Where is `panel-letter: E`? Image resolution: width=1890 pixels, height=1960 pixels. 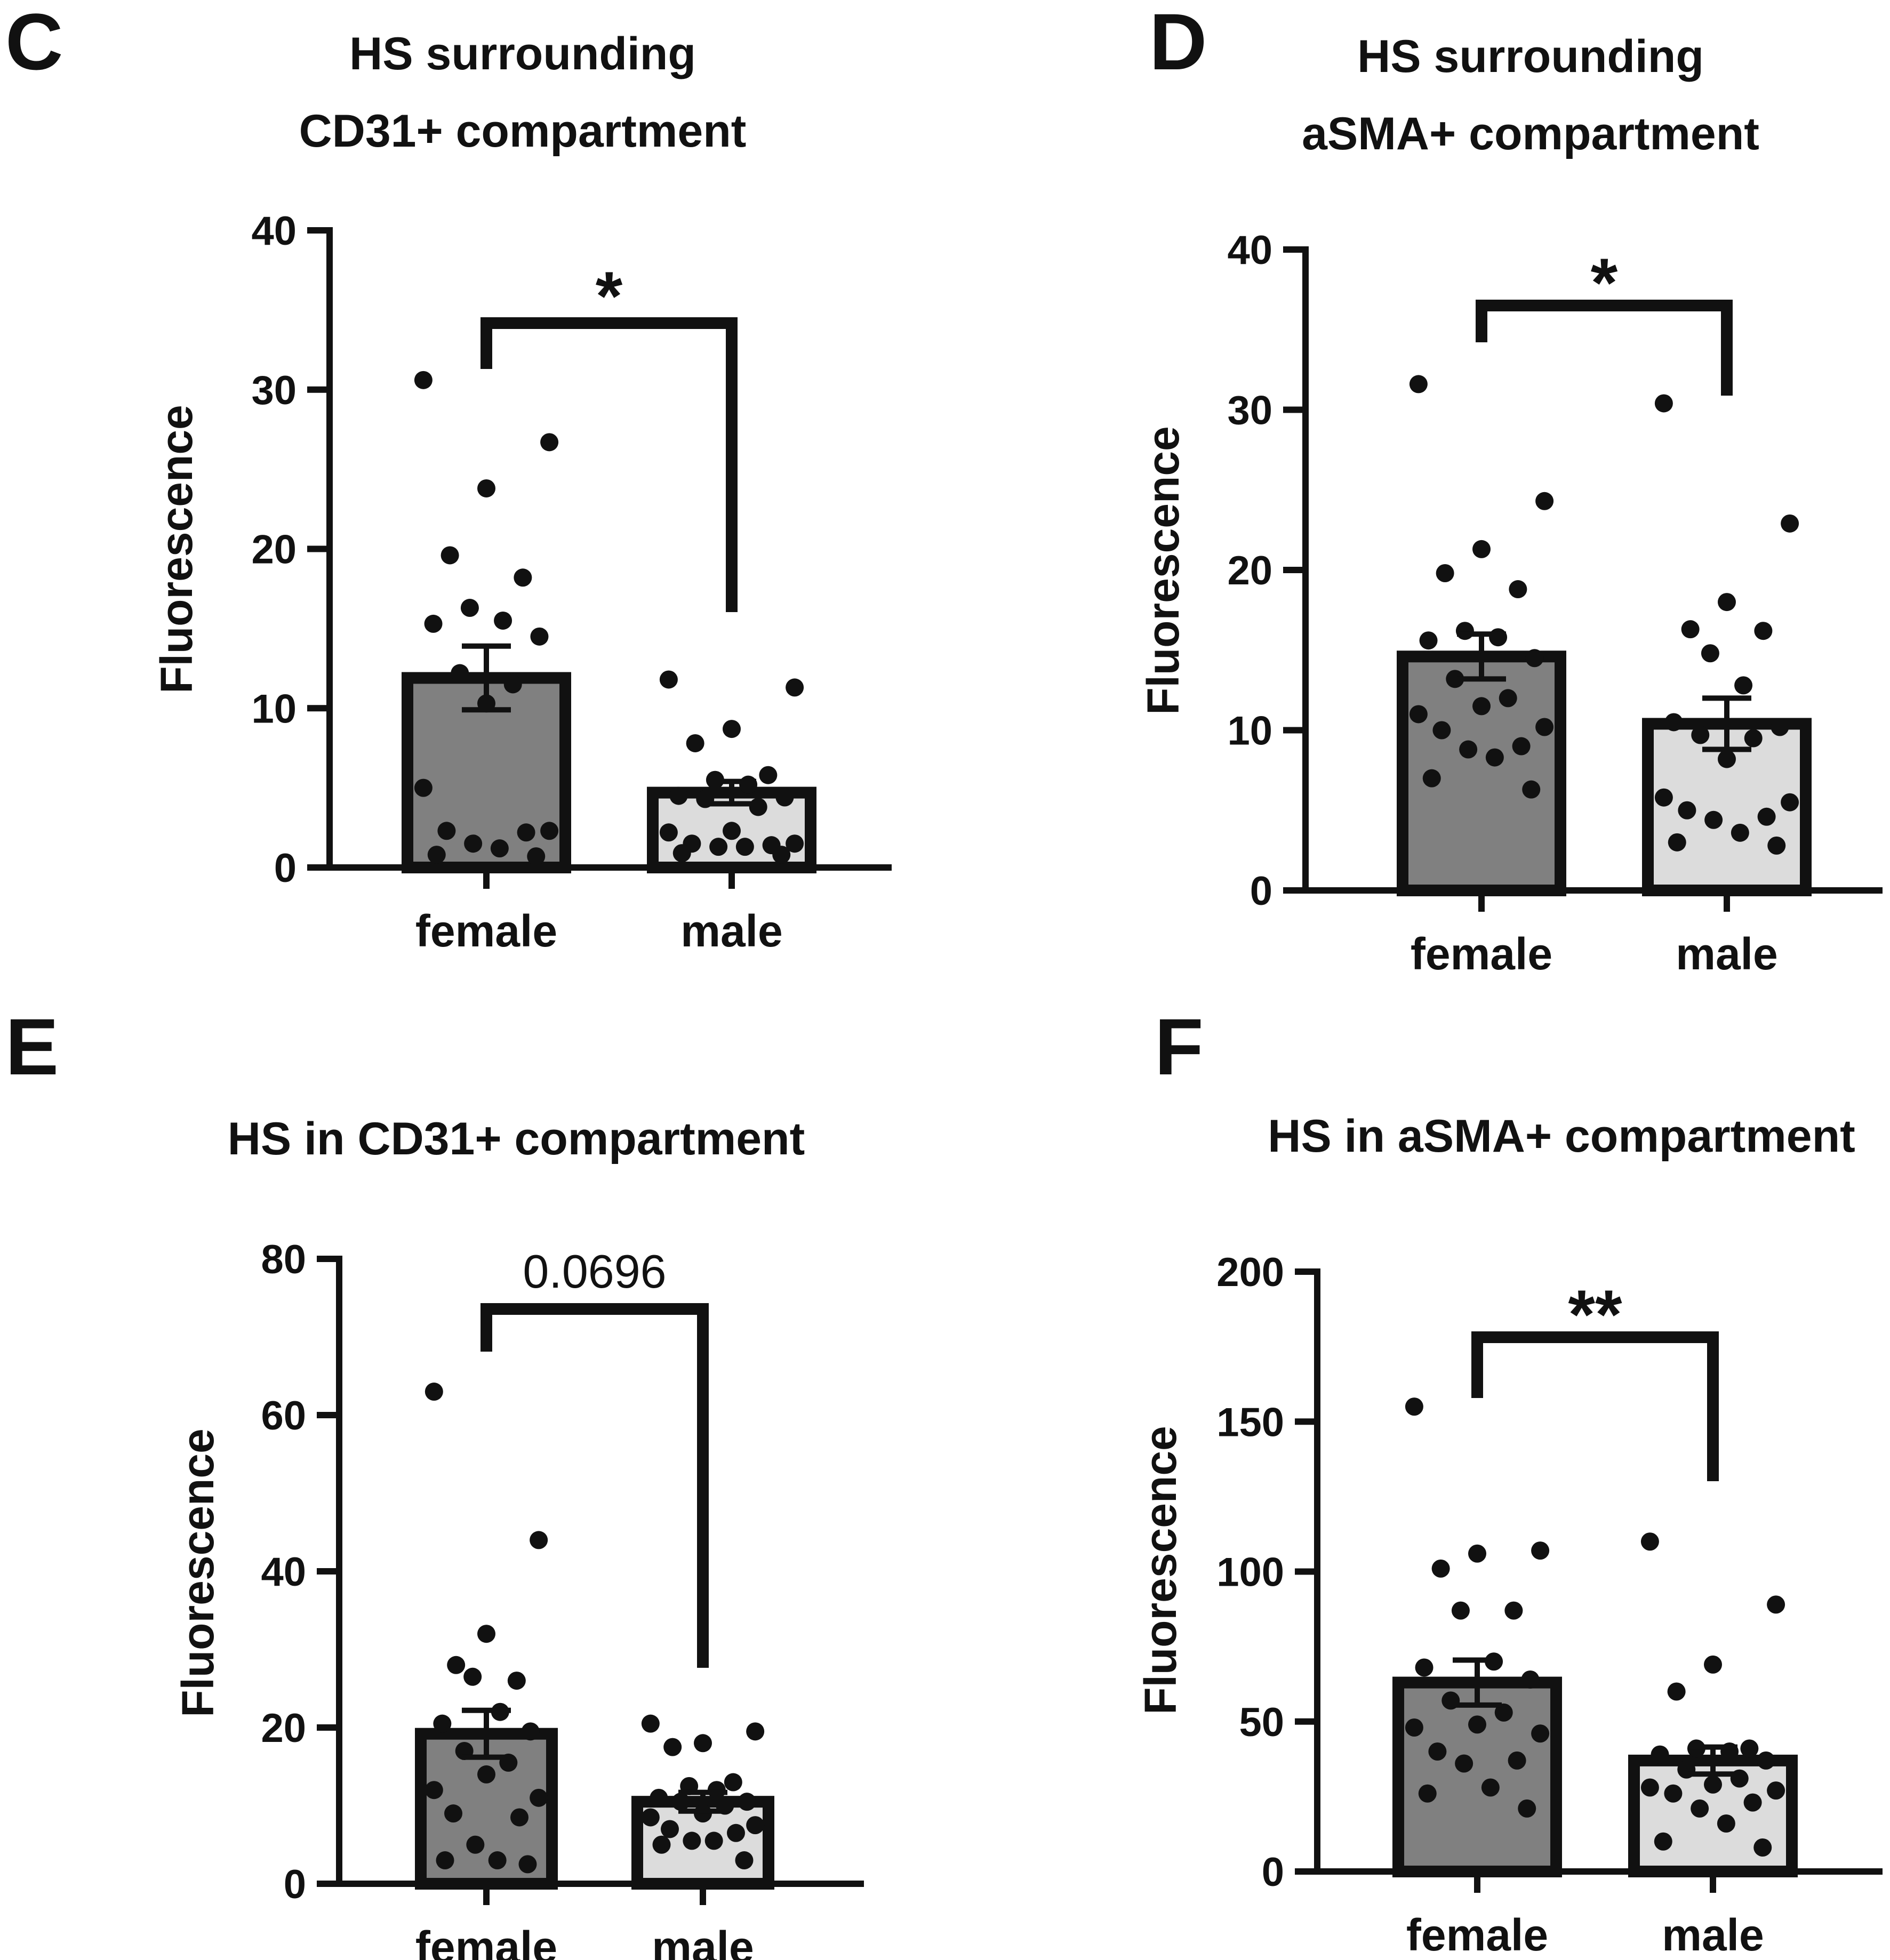
panel-letter: E is located at coordinates (32, 1046).